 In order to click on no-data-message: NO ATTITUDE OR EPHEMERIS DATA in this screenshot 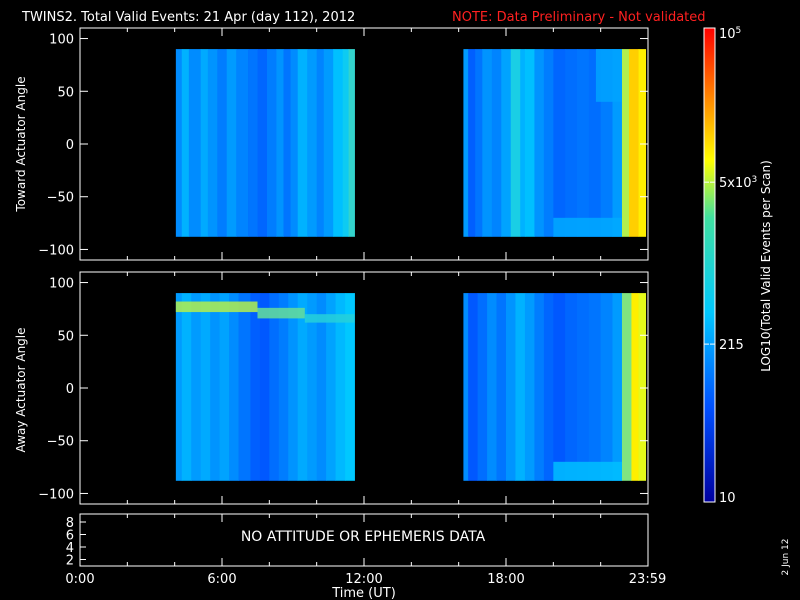, I will do `click(363, 537)`.